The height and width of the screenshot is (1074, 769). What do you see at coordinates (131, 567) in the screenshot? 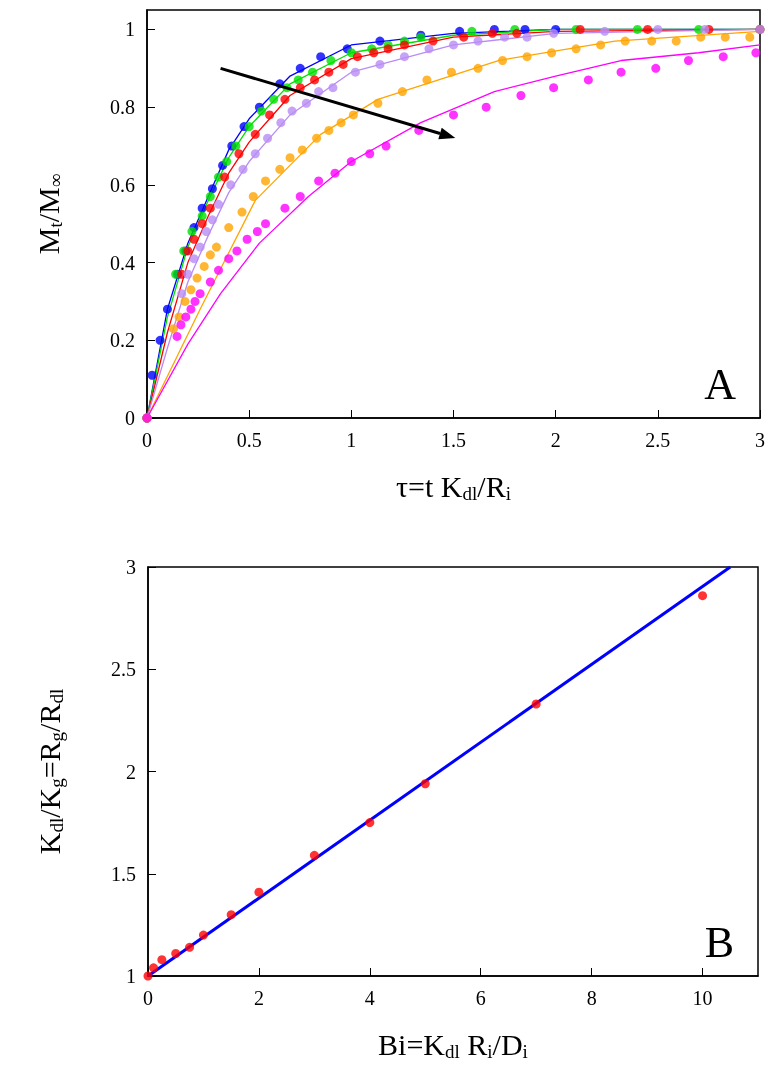
I see `y-tick-label: 3` at bounding box center [131, 567].